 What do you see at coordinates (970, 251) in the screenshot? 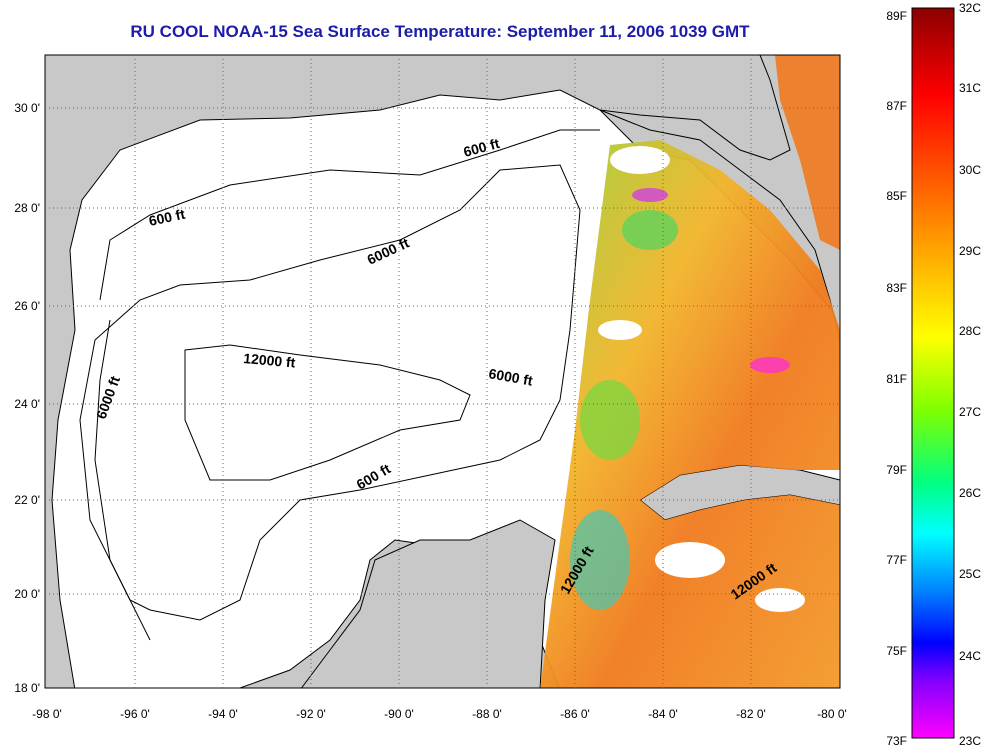
I see `colorbar-c-label: 29C` at bounding box center [970, 251].